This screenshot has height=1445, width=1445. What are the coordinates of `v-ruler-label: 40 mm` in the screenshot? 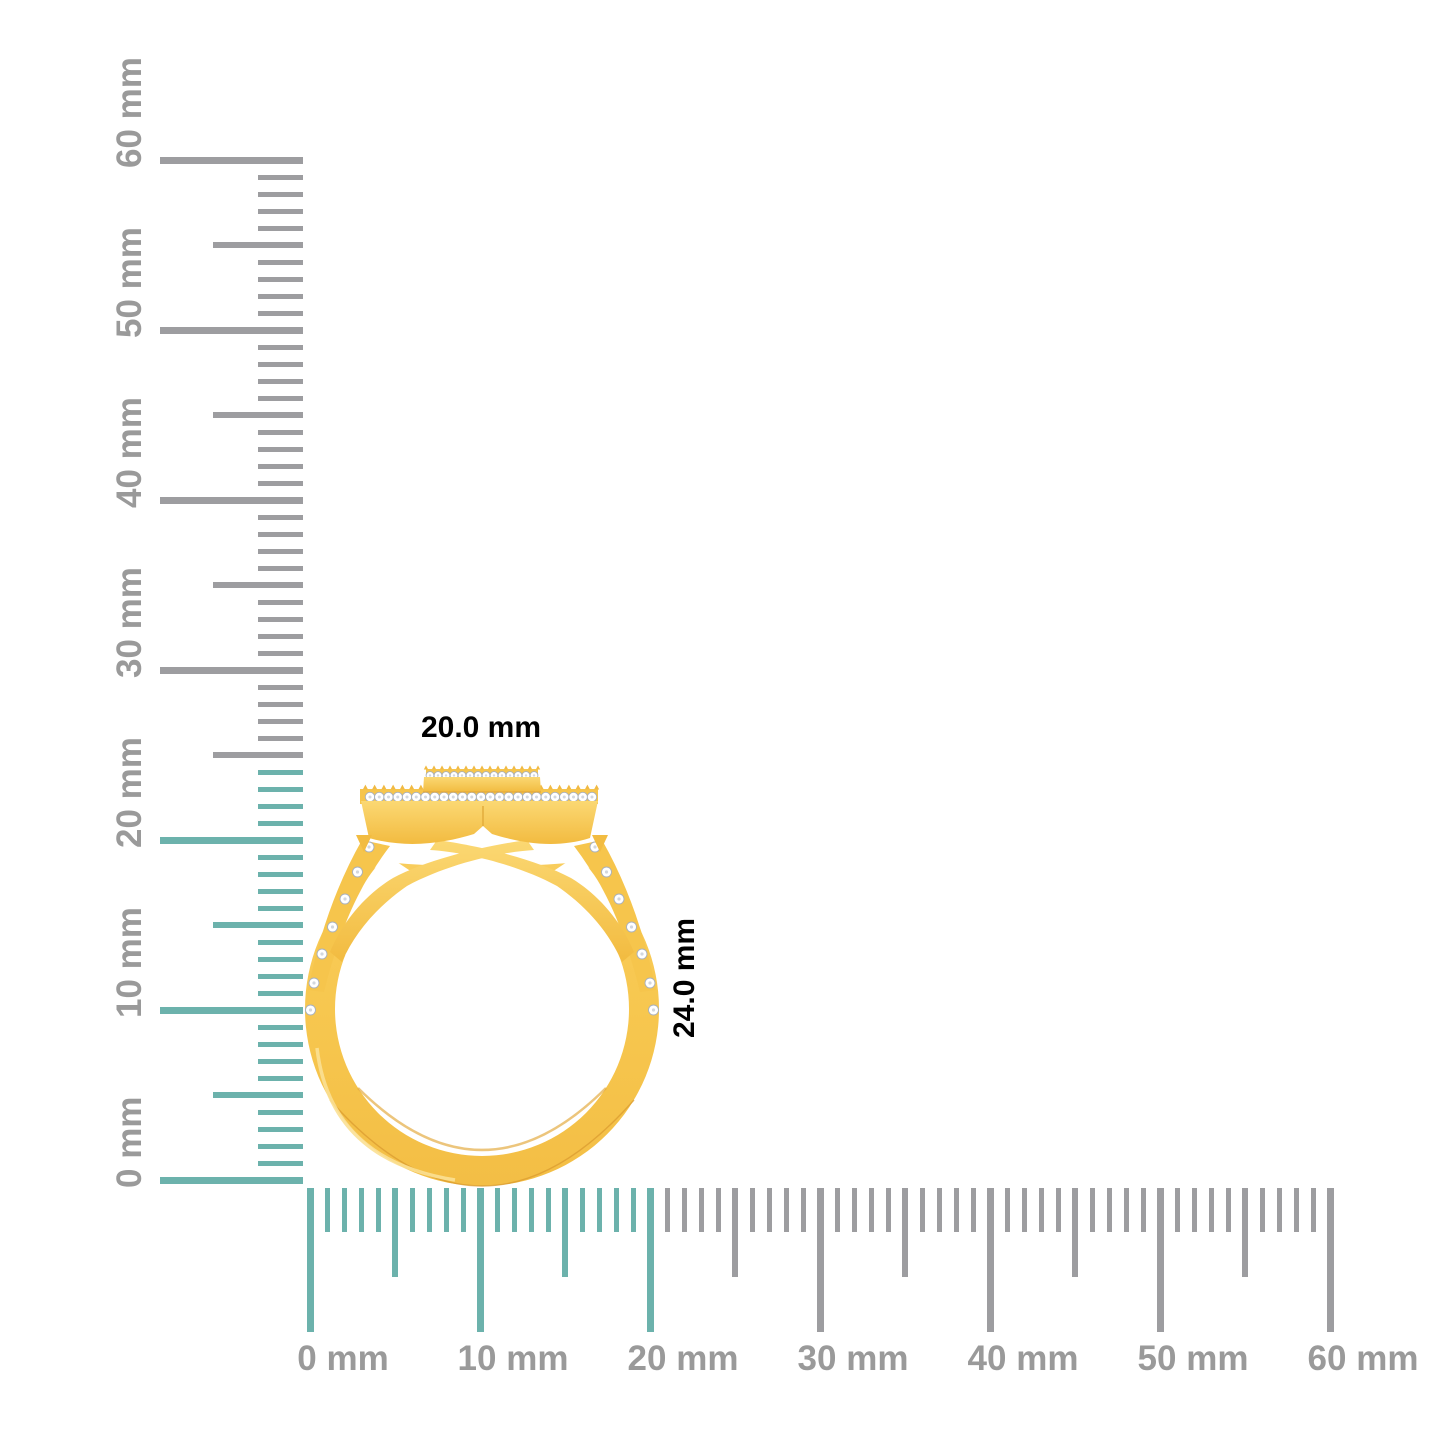 It's located at (129, 452).